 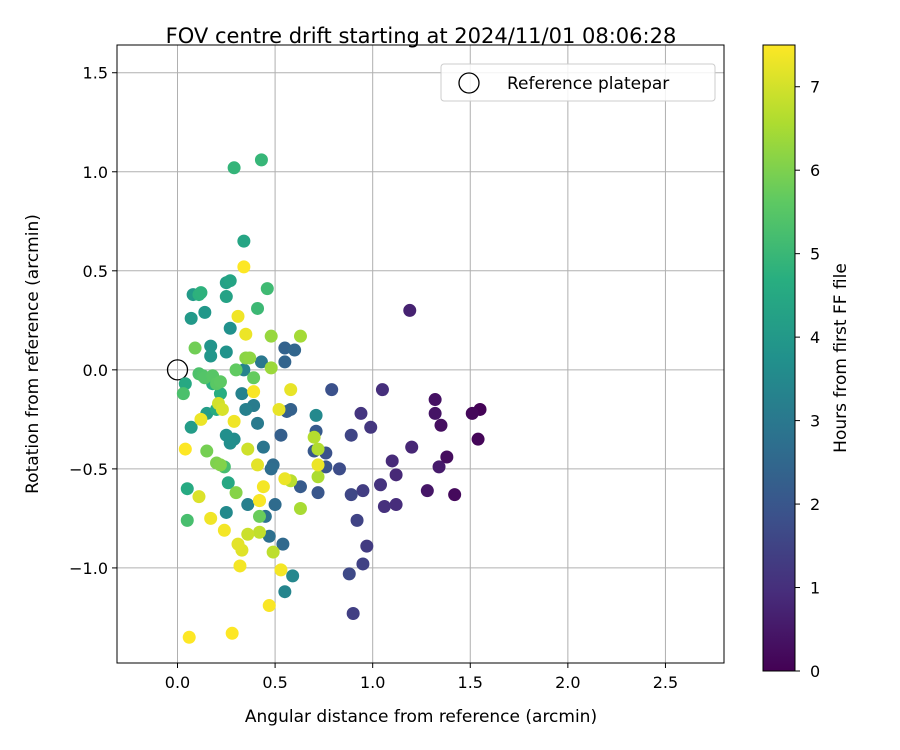 What do you see at coordinates (567, 682) in the screenshot?
I see `x-tick-label: 2.0` at bounding box center [567, 682].